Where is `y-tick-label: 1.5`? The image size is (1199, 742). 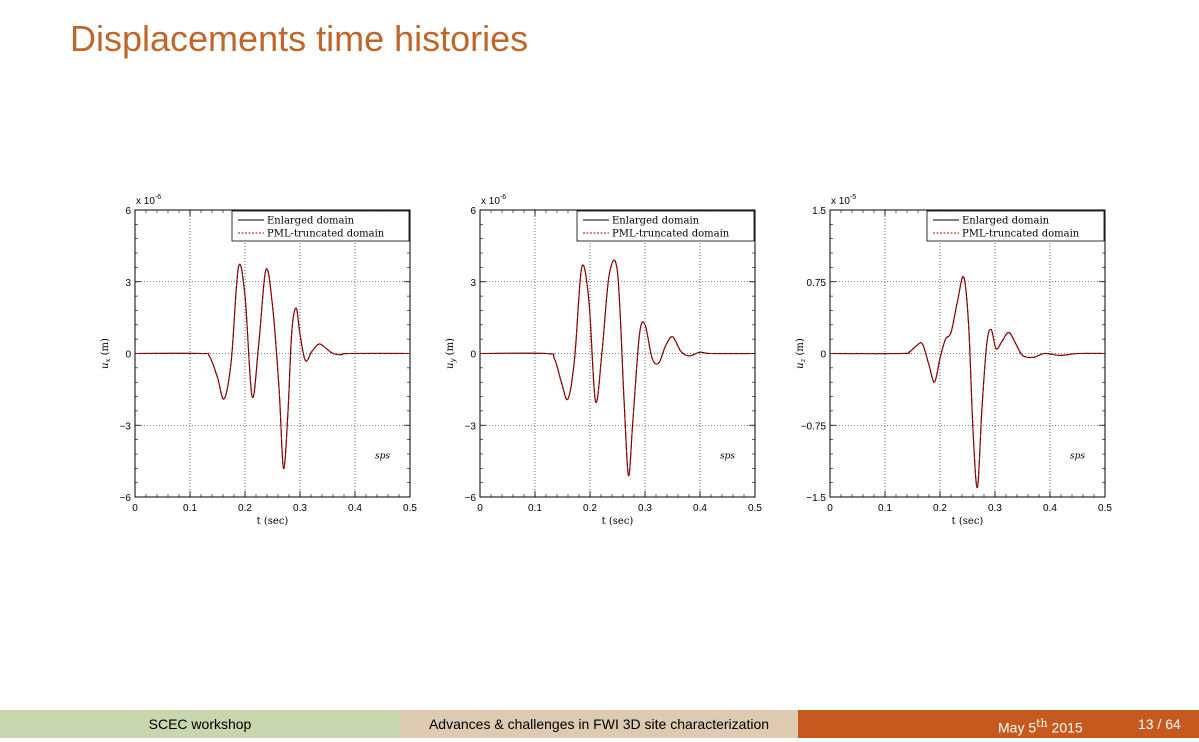 y-tick-label: 1.5 is located at coordinates (819, 211).